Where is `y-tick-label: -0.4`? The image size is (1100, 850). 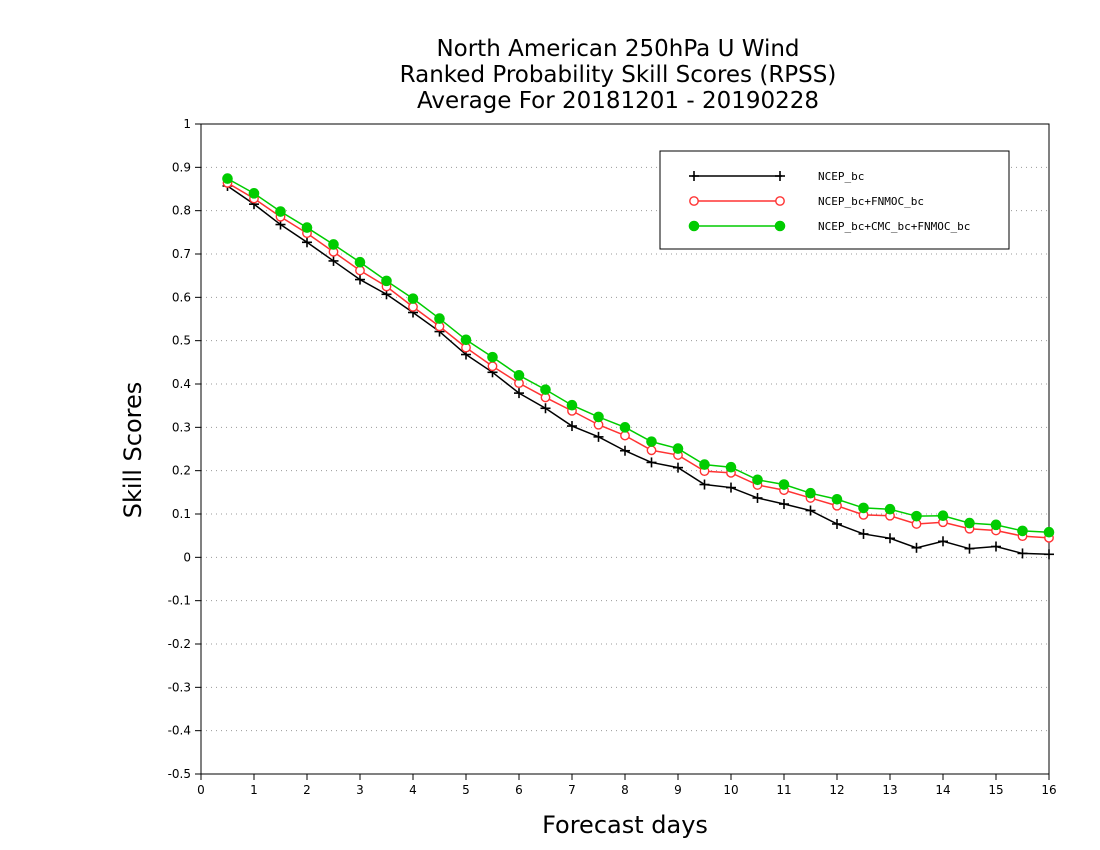 y-tick-label: -0.4 is located at coordinates (179, 731).